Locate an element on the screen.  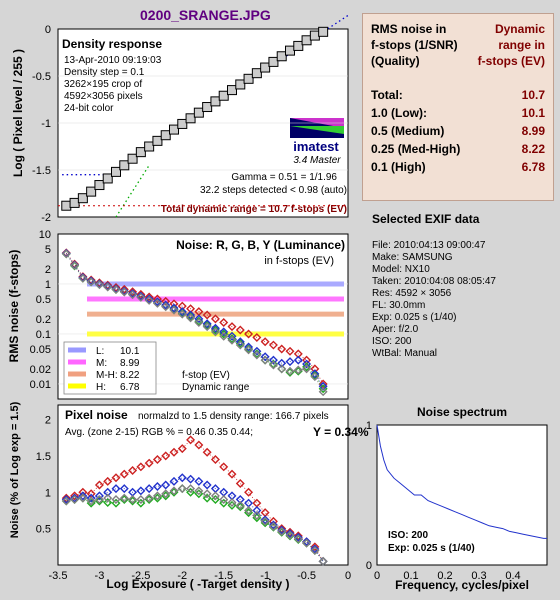
density-ytick: -1 is located at coordinates (46, 124).